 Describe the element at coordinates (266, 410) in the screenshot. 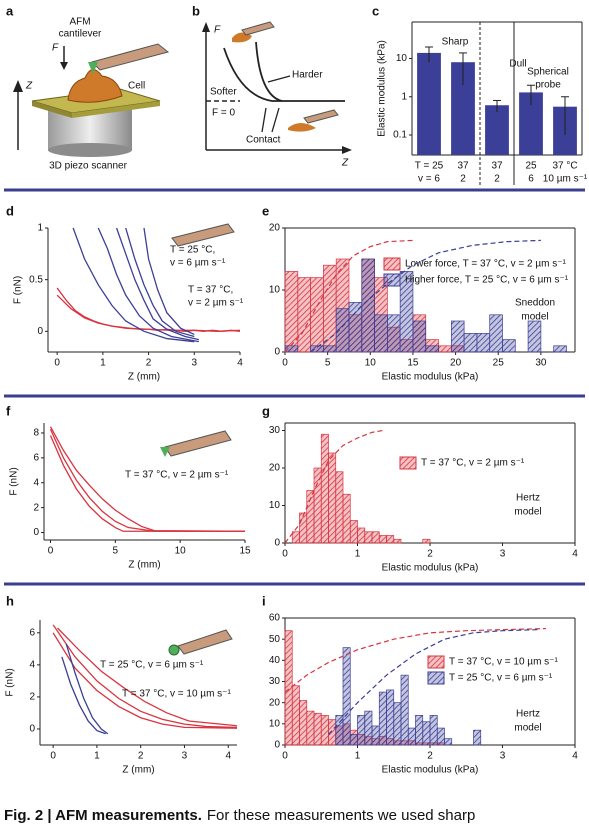

I see `panel-label: g` at that location.